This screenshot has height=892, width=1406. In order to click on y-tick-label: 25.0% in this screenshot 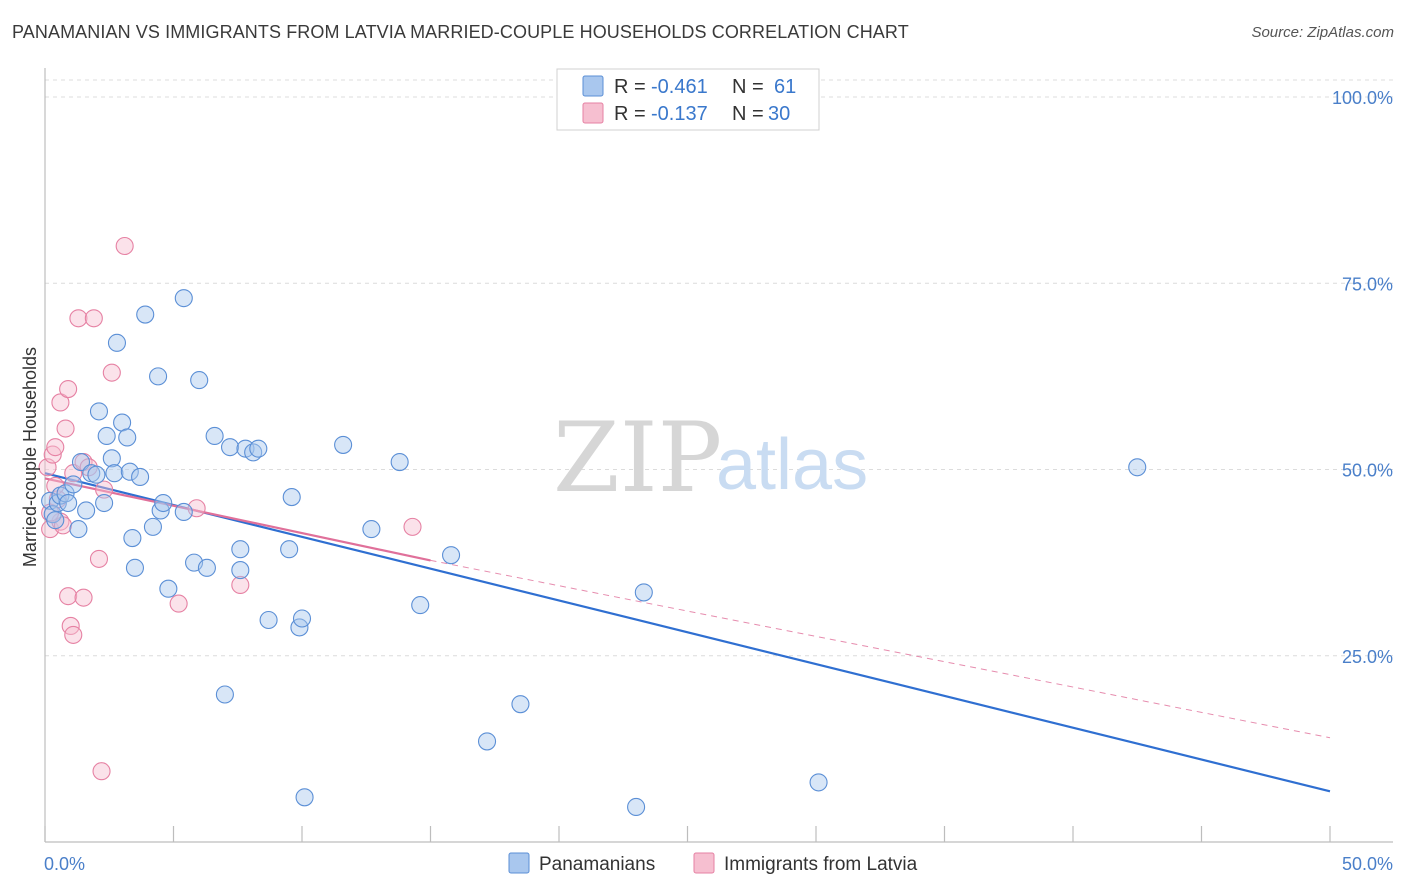, I will do `click(1367, 657)`.